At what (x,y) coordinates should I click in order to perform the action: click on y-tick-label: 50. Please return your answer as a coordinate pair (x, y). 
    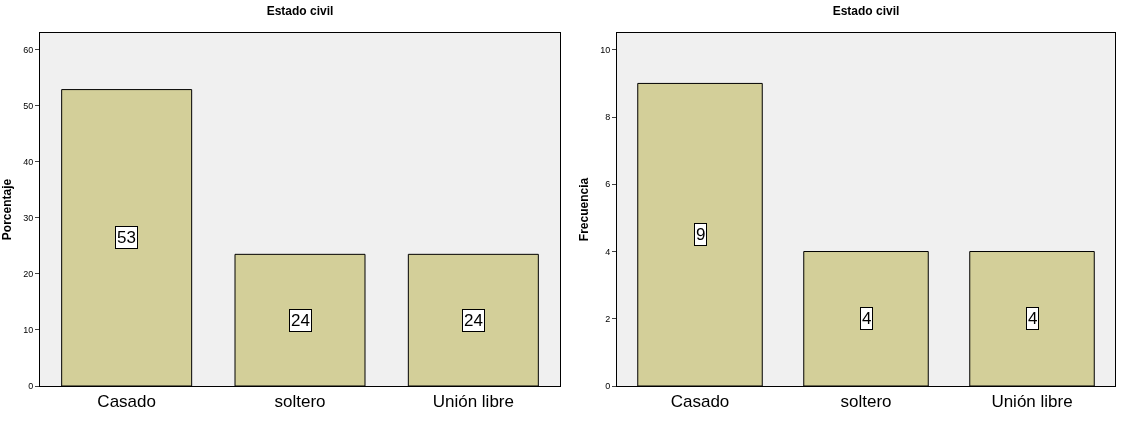
    Looking at the image, I should click on (28, 105).